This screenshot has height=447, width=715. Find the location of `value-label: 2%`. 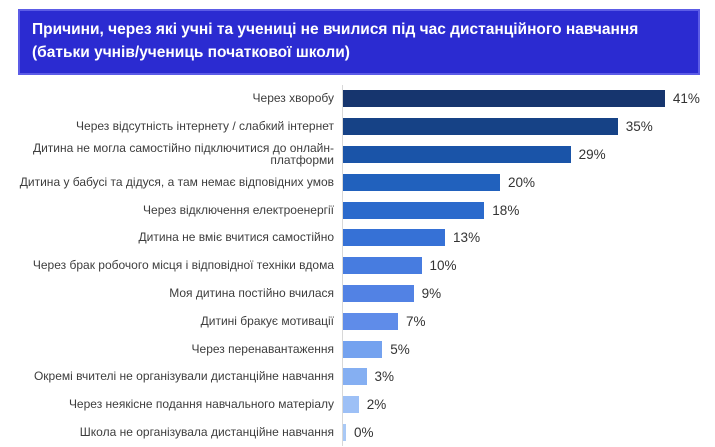

value-label: 2% is located at coordinates (376, 405).